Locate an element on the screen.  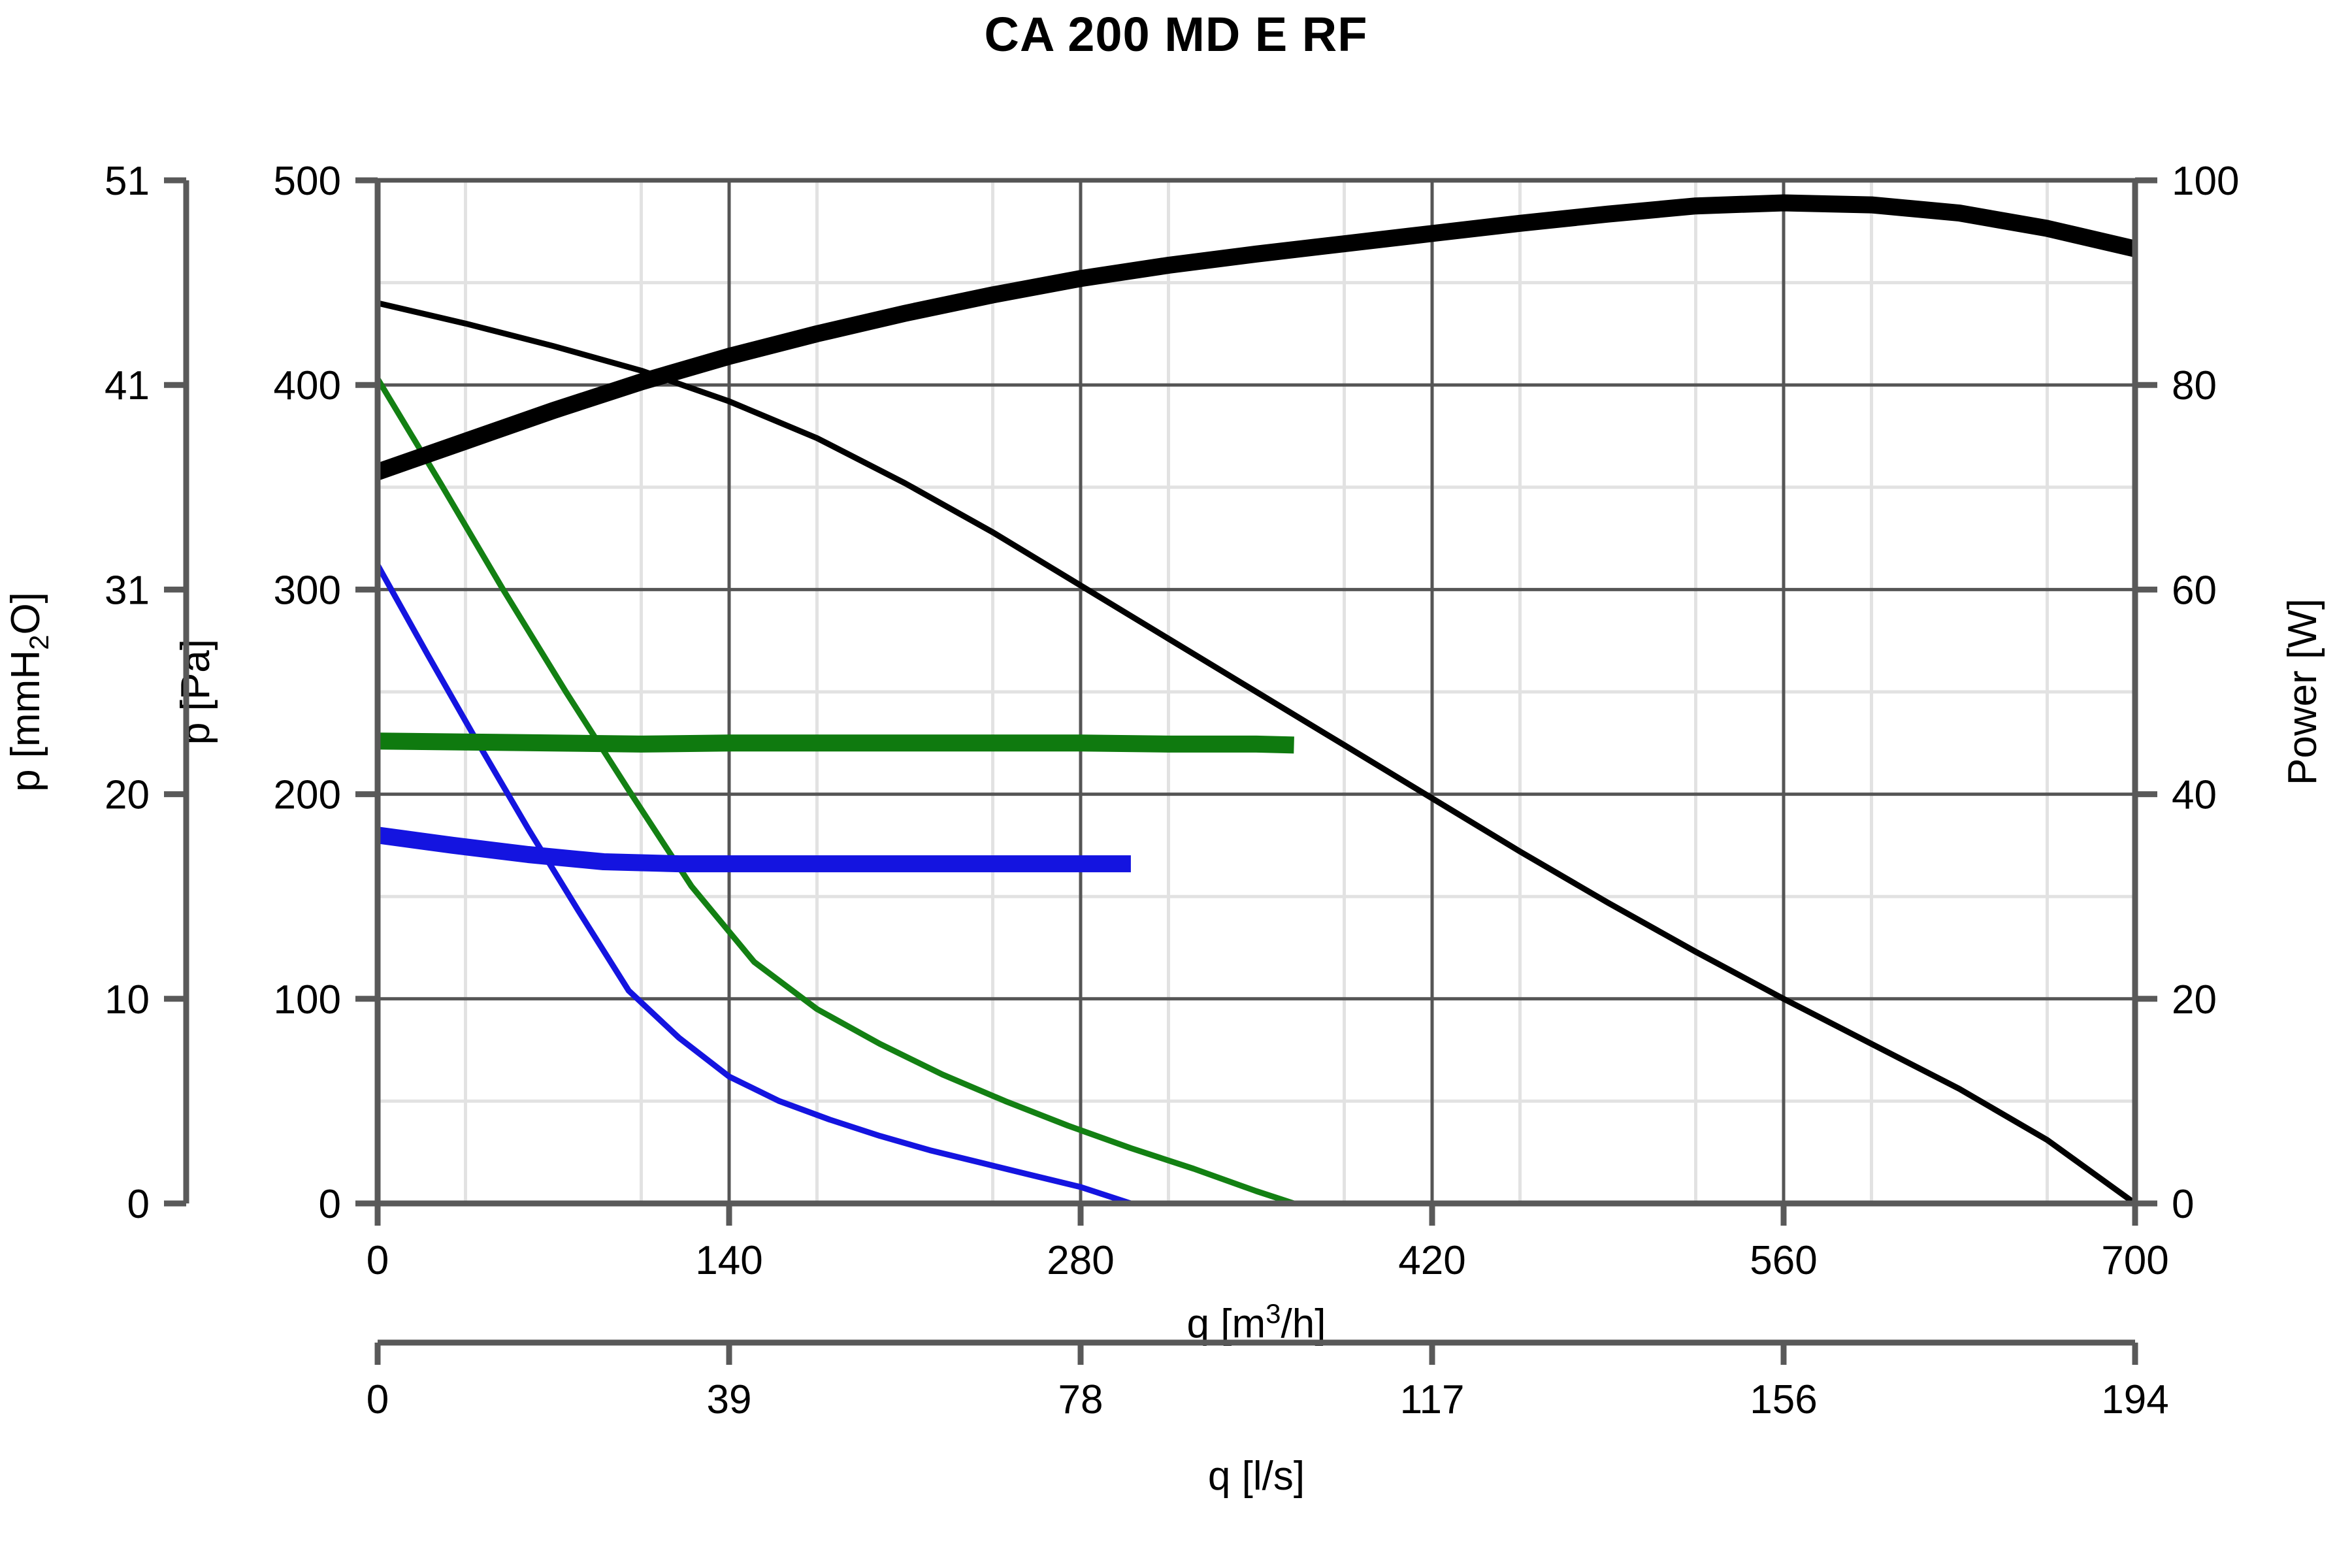
axis-left-mmh2o-ticklabel: 31 is located at coordinates (127, 590).